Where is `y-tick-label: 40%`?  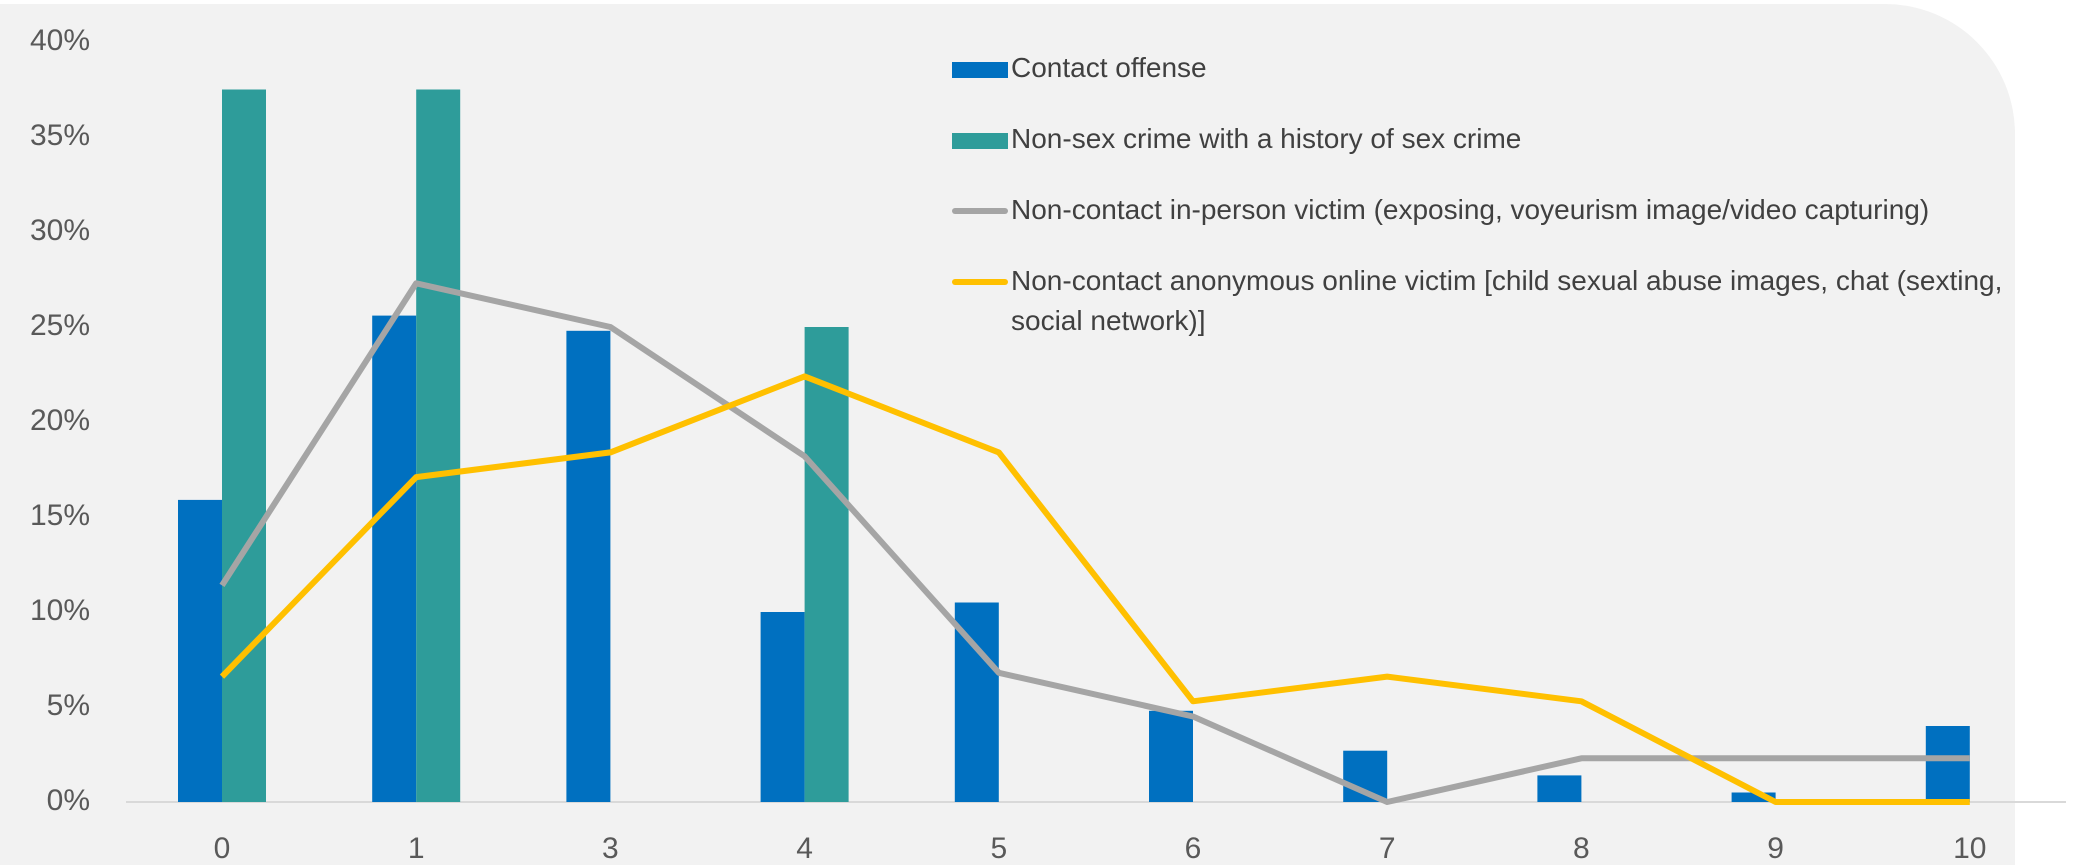
y-tick-label: 40% is located at coordinates (60, 40).